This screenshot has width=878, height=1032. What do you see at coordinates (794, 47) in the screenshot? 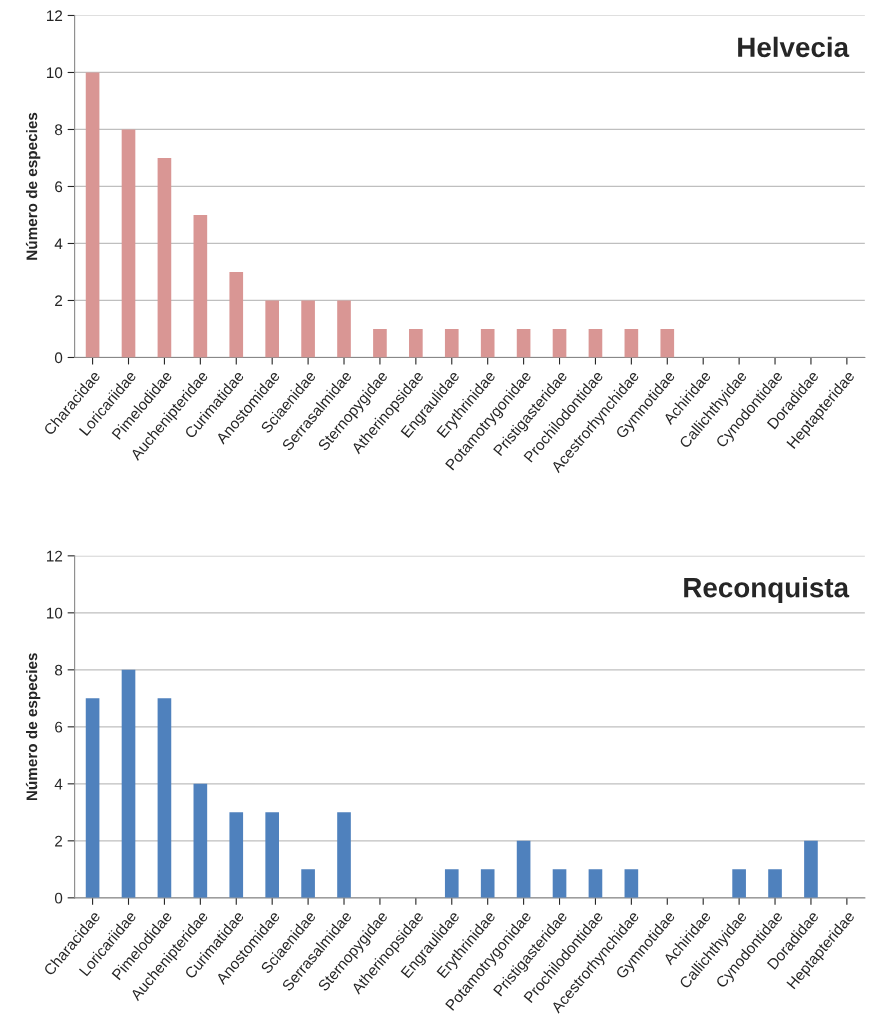
I see `text: Helvecia` at bounding box center [794, 47].